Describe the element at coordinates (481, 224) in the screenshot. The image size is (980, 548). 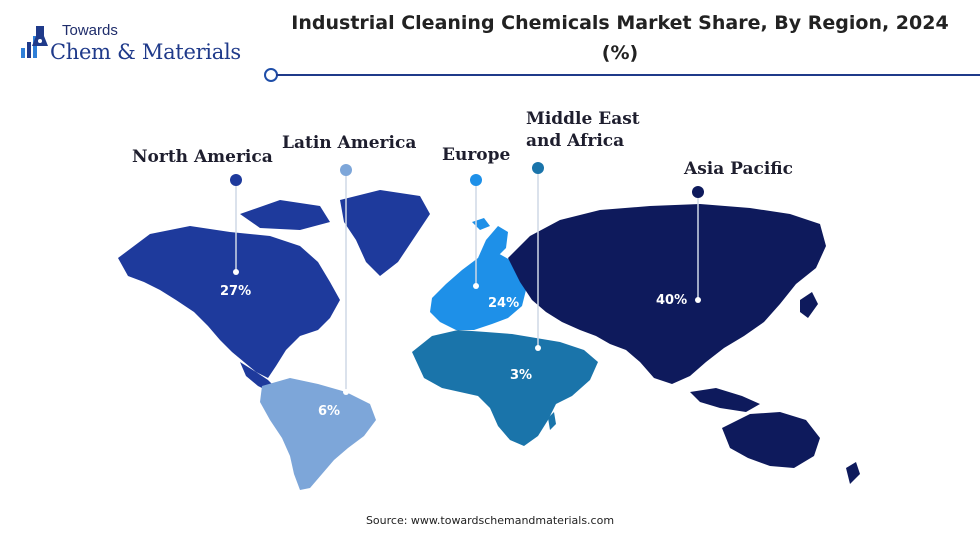
I see `map-region-iceland` at that location.